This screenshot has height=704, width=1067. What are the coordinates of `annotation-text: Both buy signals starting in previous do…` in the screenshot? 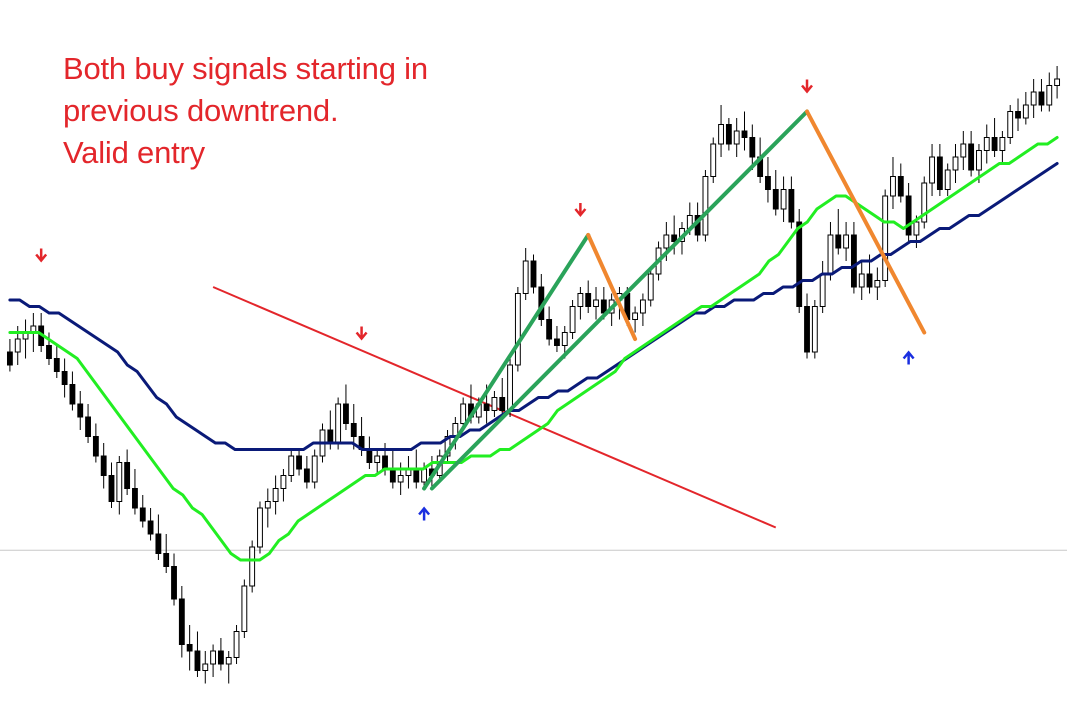 It's located at (245, 111).